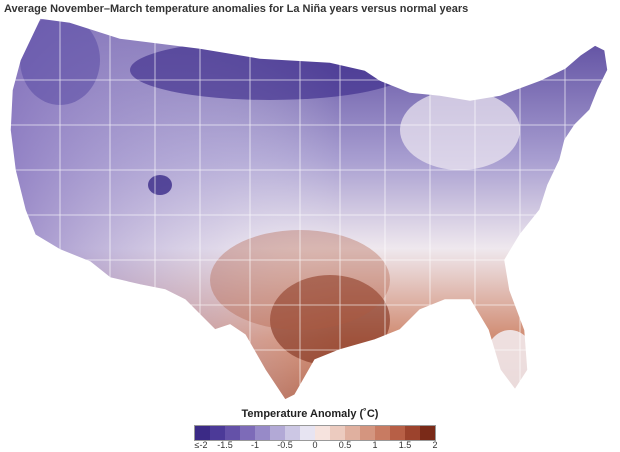  I want to click on legend-color-bar, so click(315, 433).